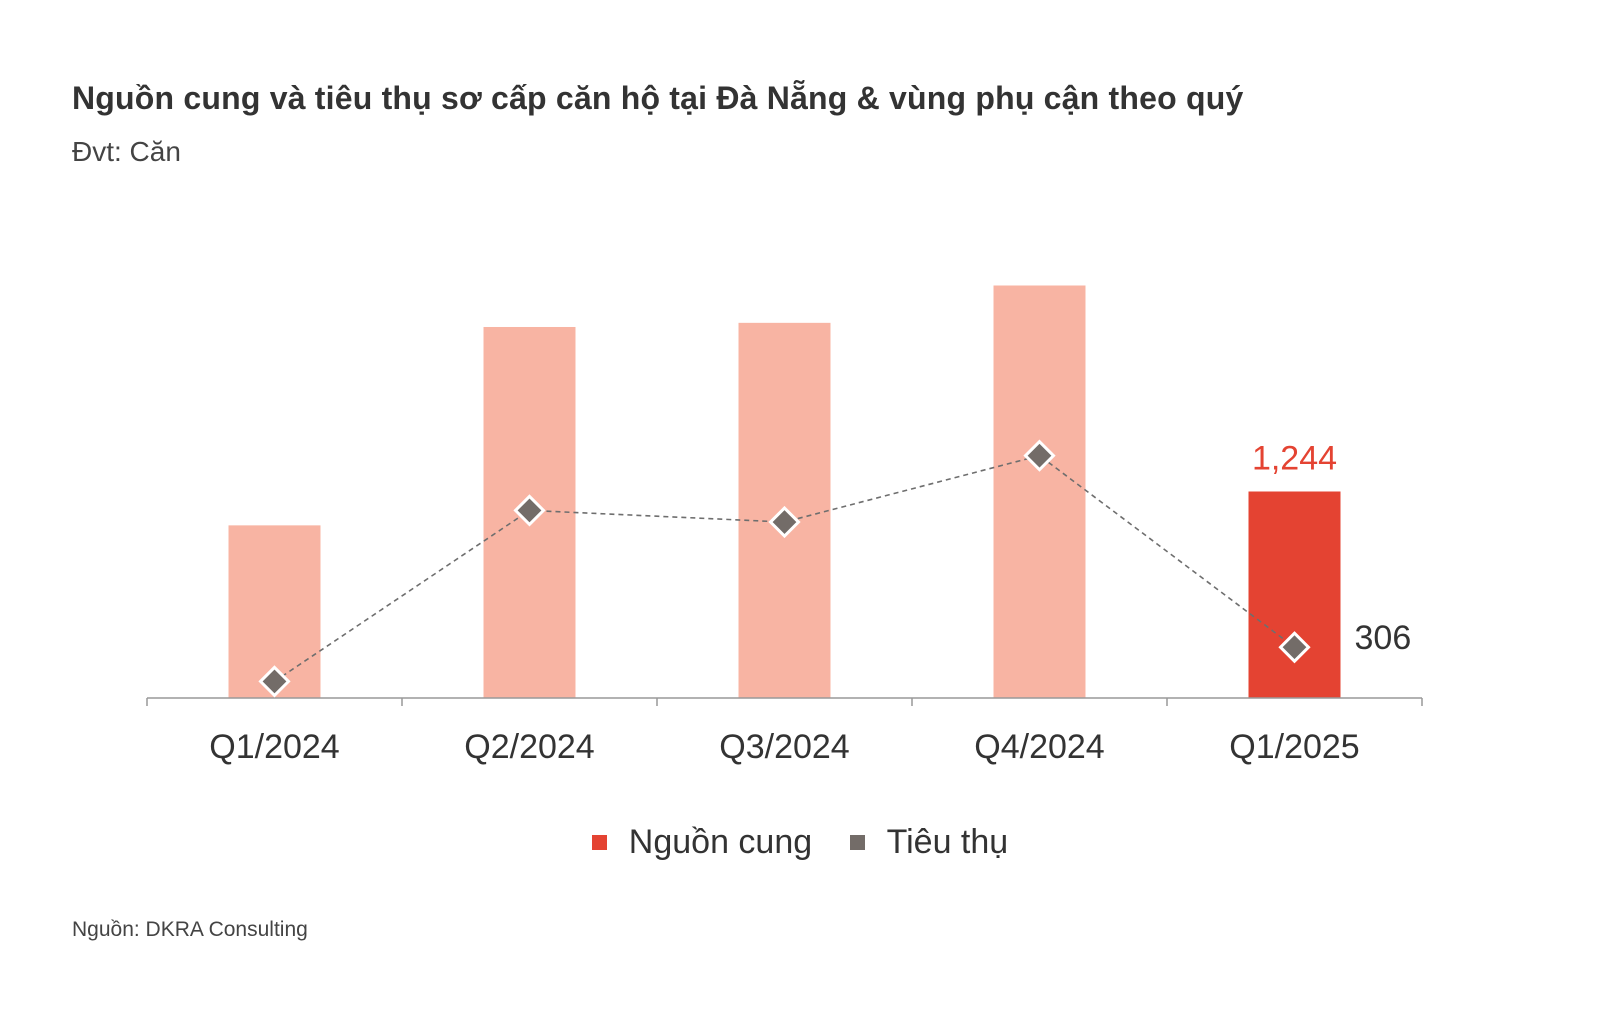 The height and width of the screenshot is (1011, 1600). What do you see at coordinates (857, 842) in the screenshot?
I see `legend-swatch-consumption` at bounding box center [857, 842].